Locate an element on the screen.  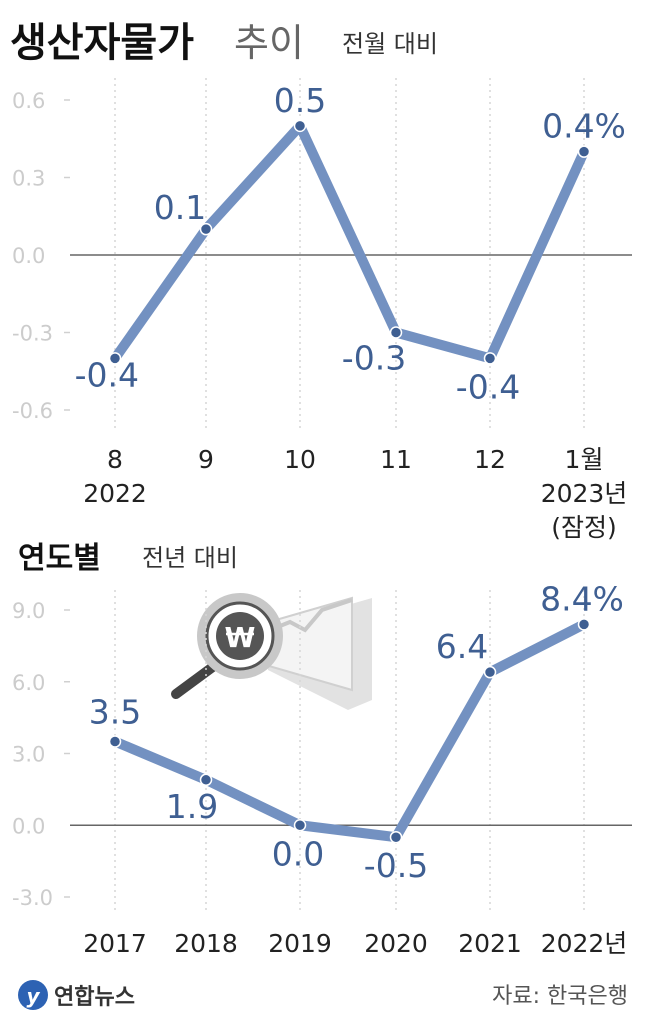
value-label: -0.5 is located at coordinates (396, 865).